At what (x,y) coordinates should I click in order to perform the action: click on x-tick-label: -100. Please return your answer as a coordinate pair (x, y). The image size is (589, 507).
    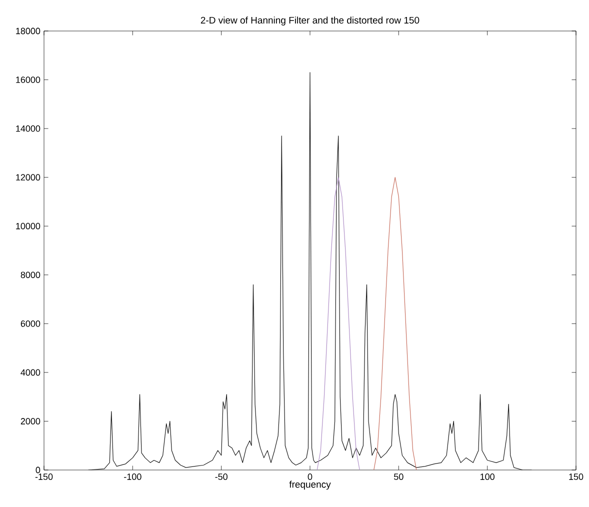
    Looking at the image, I should click on (133, 477).